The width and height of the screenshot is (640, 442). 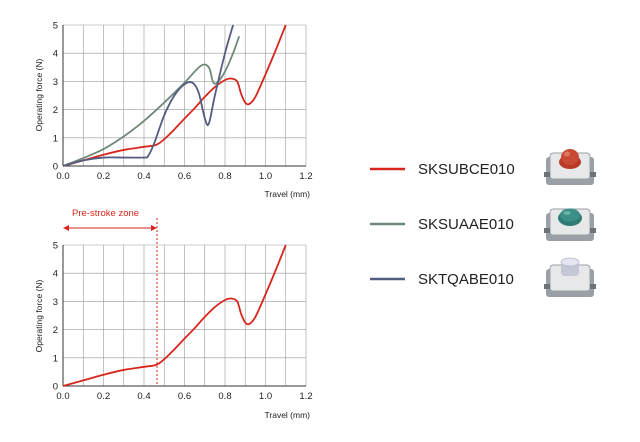 What do you see at coordinates (143, 396) in the screenshot?
I see `chart-bottom-xtick-label: 0.4` at bounding box center [143, 396].